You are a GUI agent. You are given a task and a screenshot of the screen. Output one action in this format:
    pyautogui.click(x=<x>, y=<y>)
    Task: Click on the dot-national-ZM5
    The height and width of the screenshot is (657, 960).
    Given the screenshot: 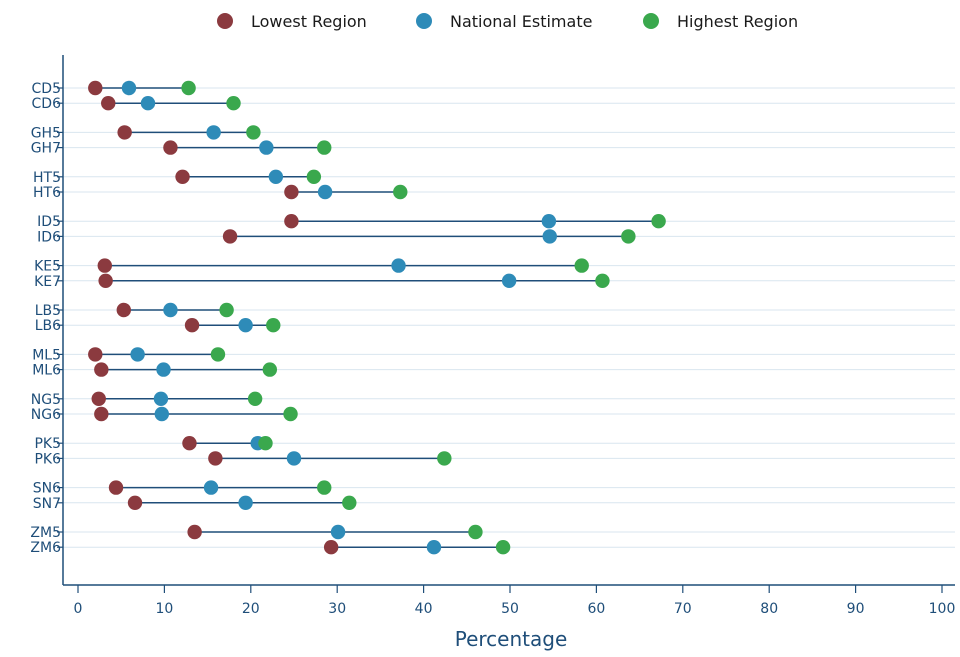 What is the action you would take?
    pyautogui.click(x=338, y=532)
    